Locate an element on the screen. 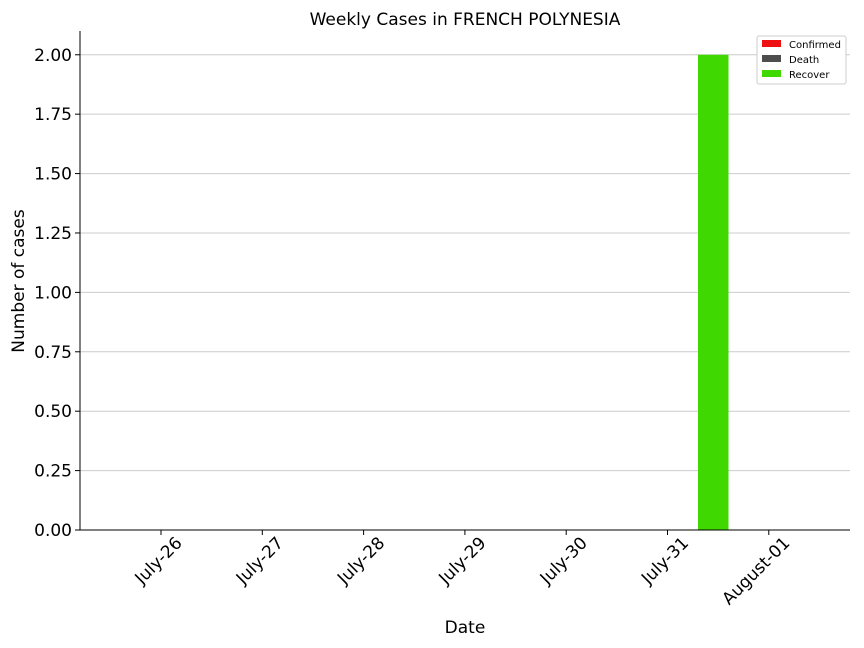 The width and height of the screenshot is (864, 648). legend: Confirmed Death Recover is located at coordinates (801, 60).